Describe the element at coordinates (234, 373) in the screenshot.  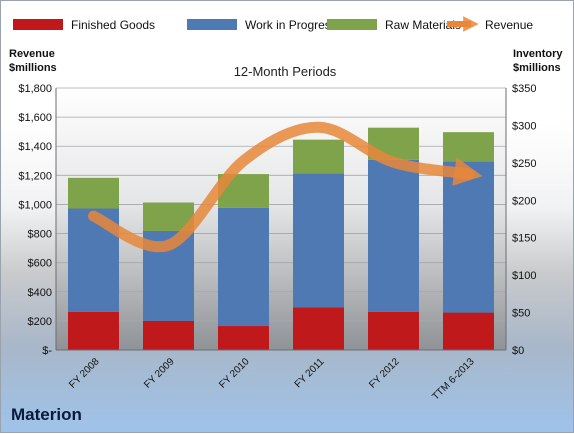
I see `x-tick-label: FY 2010` at that location.